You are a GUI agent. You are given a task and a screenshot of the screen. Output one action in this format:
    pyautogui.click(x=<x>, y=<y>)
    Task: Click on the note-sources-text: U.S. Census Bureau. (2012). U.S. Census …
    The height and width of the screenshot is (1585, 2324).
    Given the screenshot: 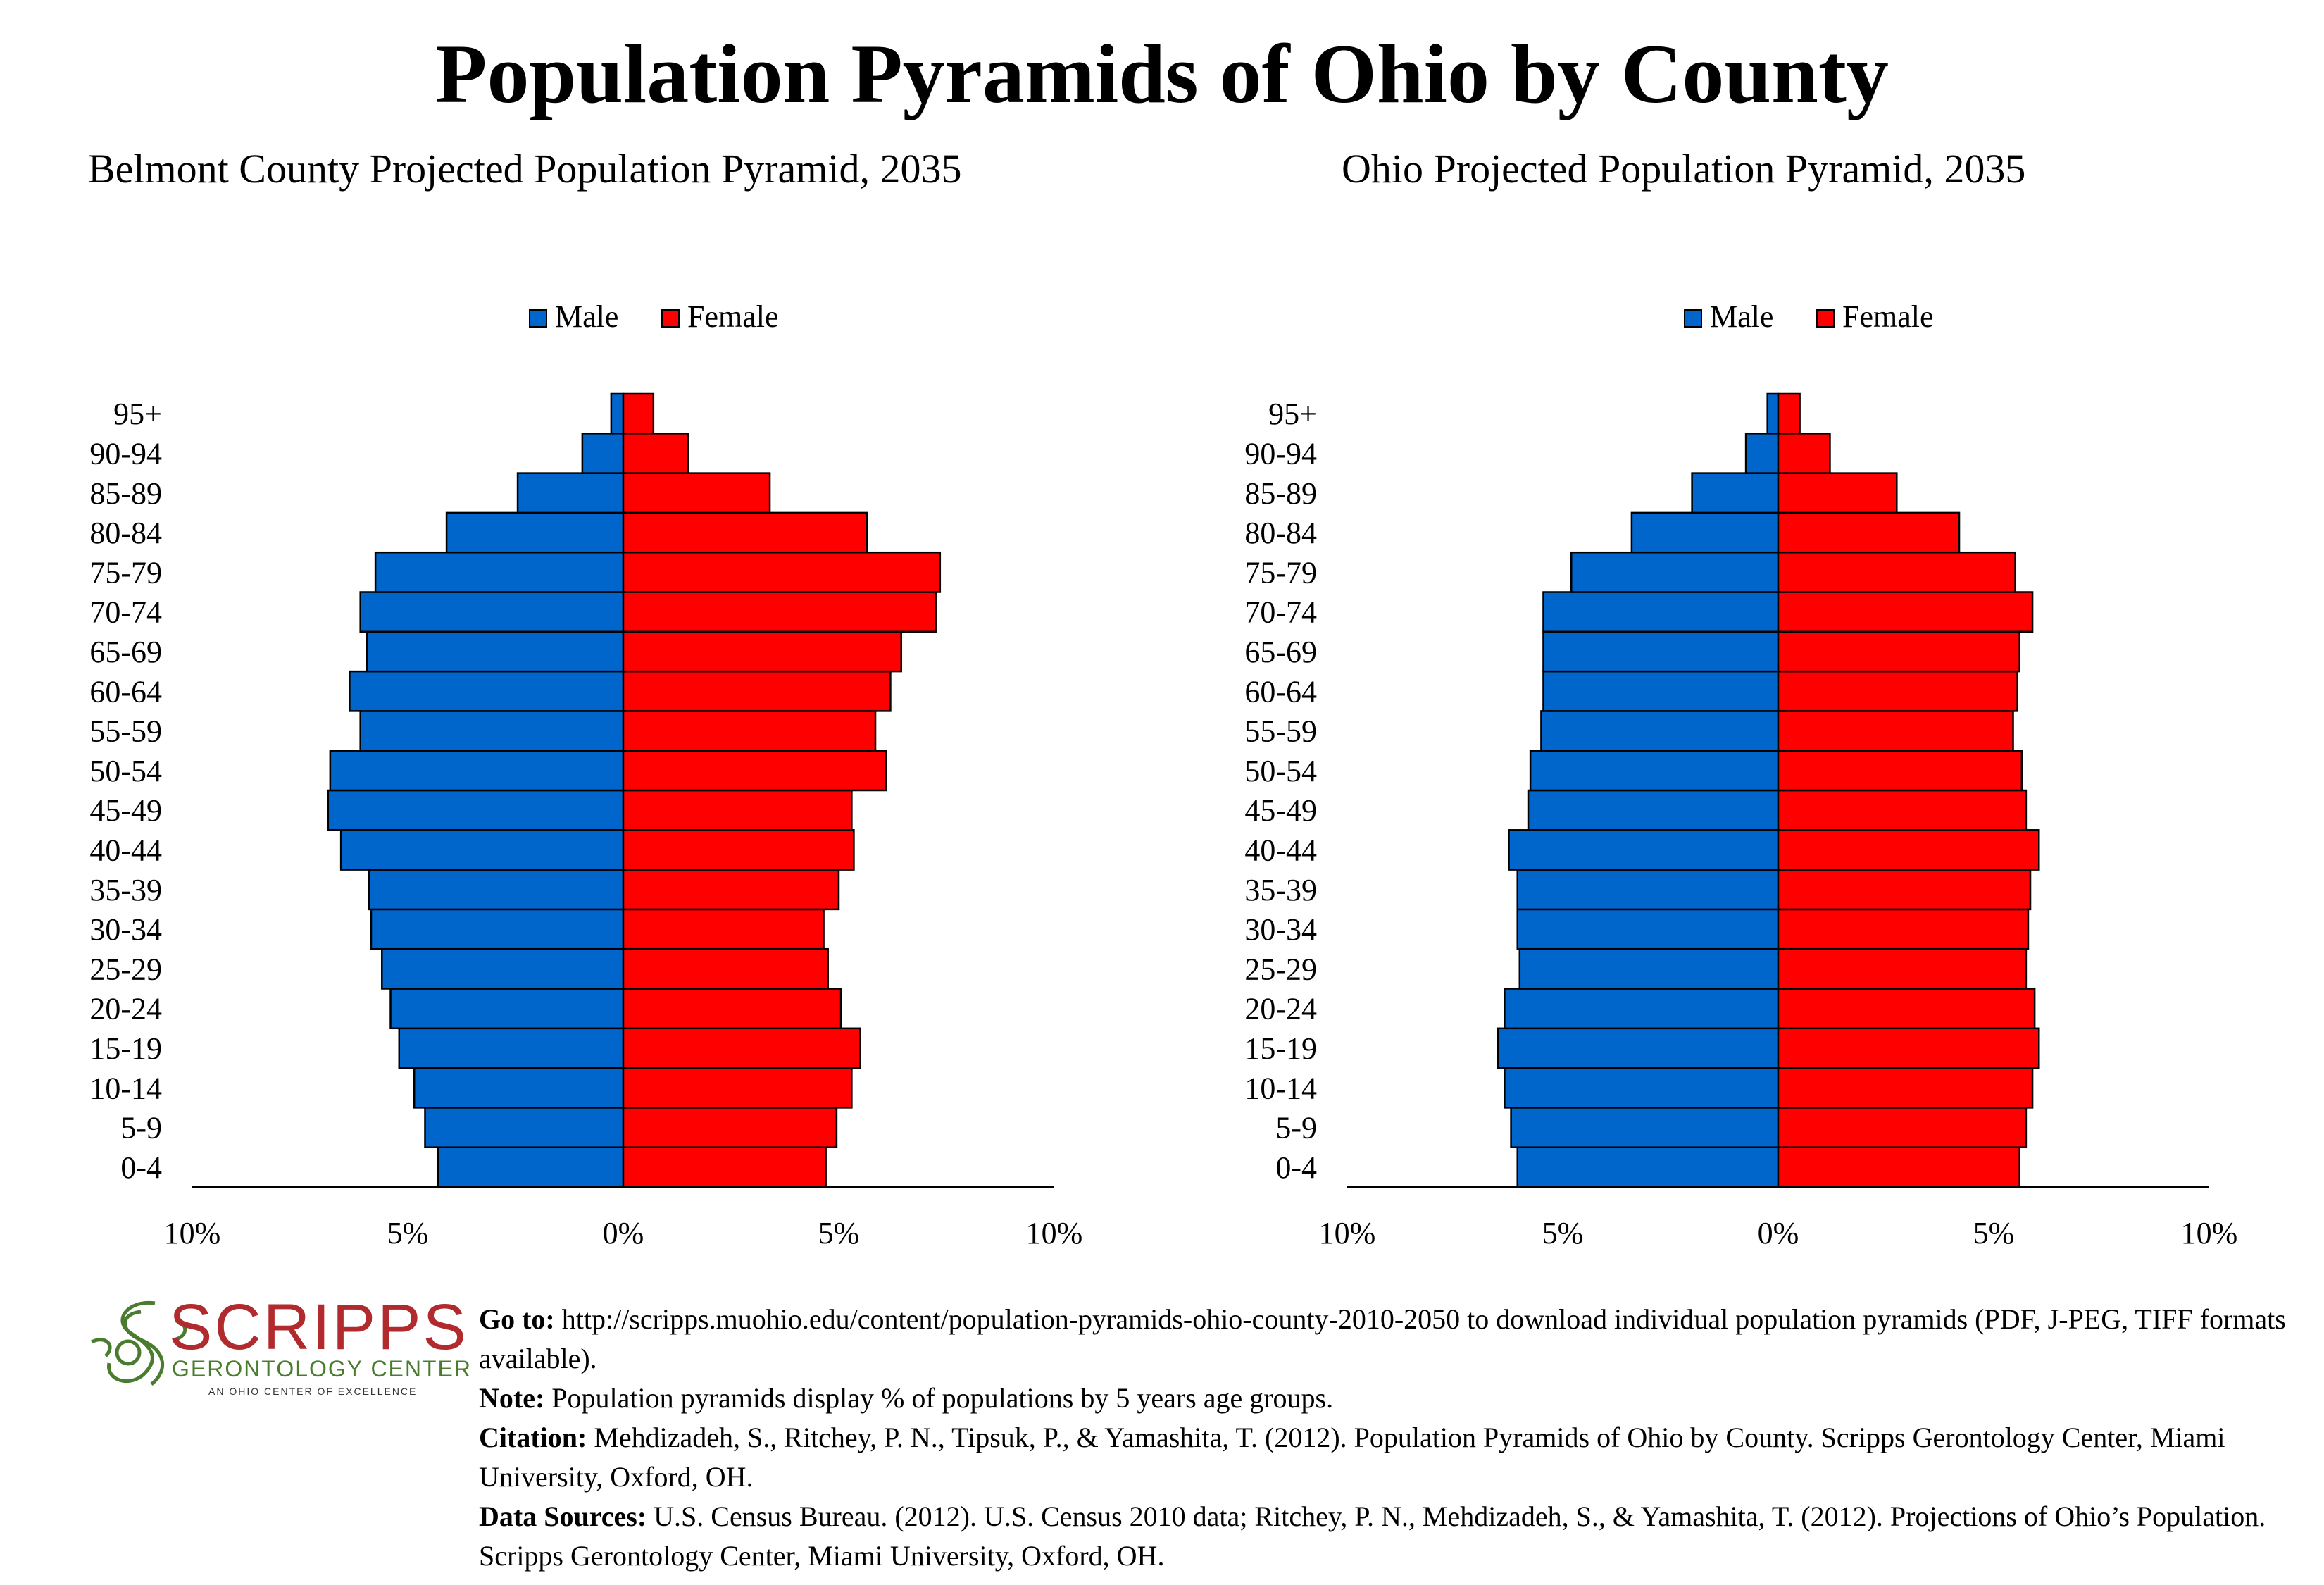 What is the action you would take?
    pyautogui.click(x=1372, y=1536)
    